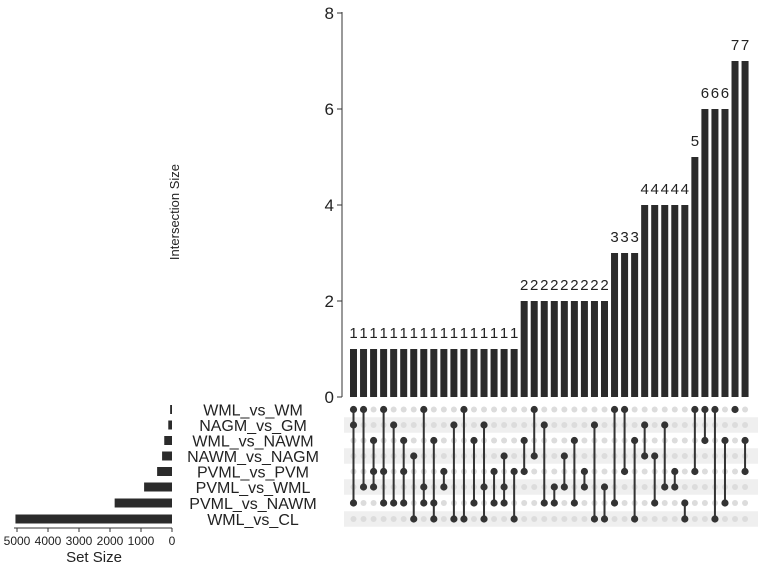  I want to click on y-tick-label: 6, so click(329, 109).